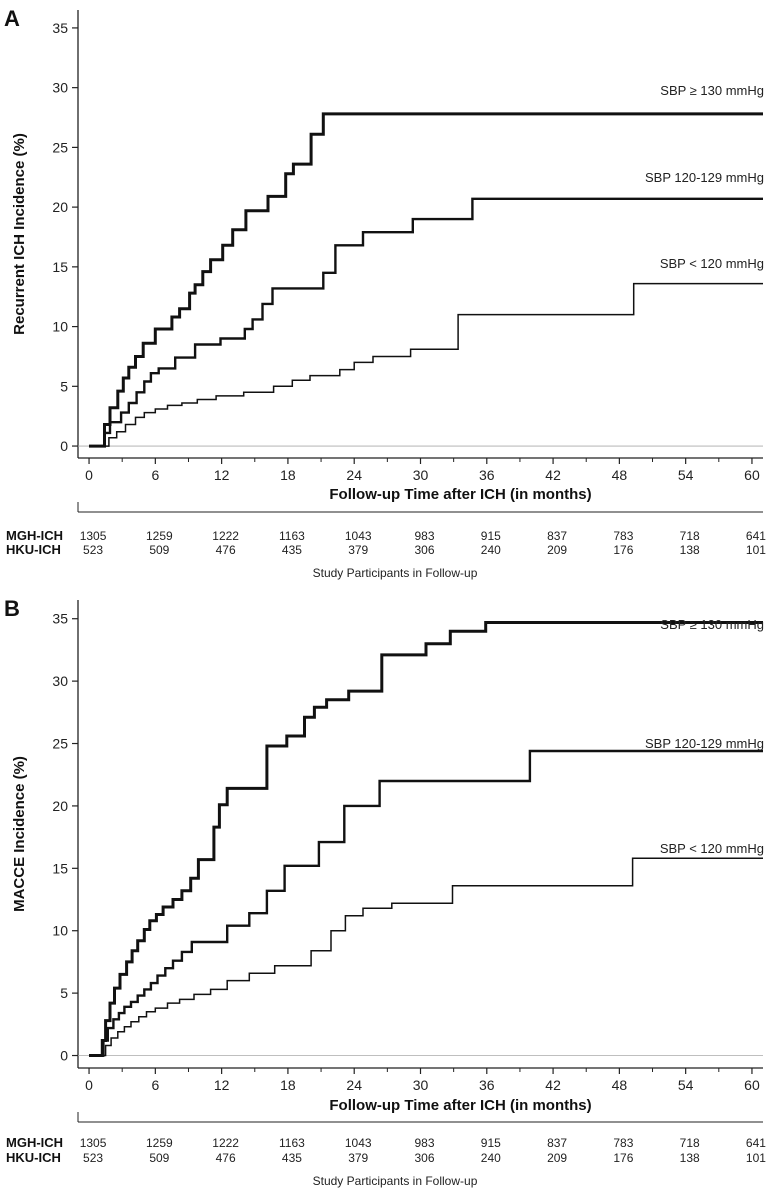 This screenshot has width=783, height=1200. What do you see at coordinates (12, 18) in the screenshot?
I see `panel-letter: A` at bounding box center [12, 18].